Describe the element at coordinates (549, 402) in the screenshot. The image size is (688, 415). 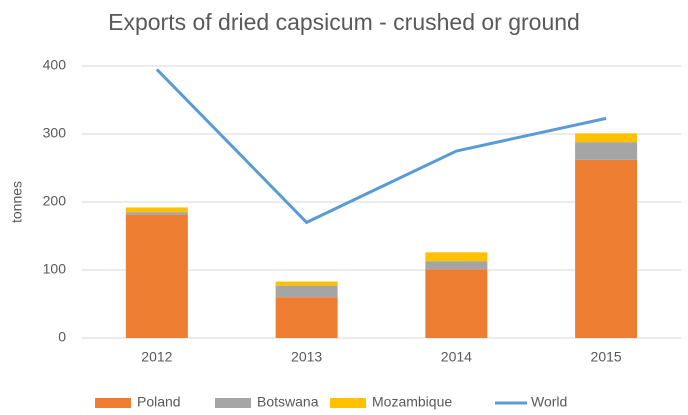
I see `legend-label: World` at that location.